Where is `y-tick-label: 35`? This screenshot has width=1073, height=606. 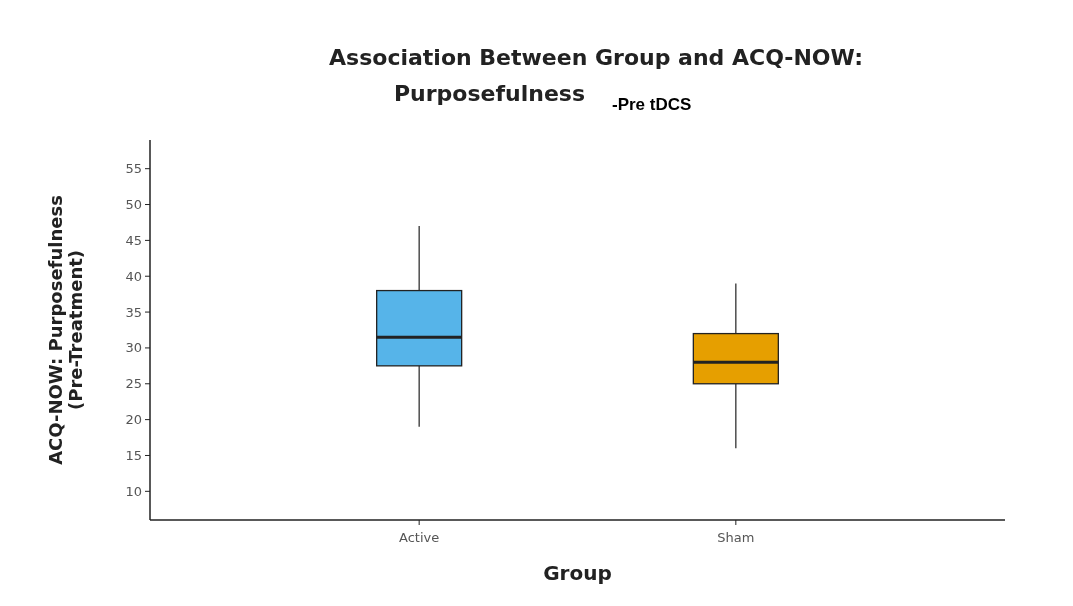
y-tick-label: 35 is located at coordinates (133, 312).